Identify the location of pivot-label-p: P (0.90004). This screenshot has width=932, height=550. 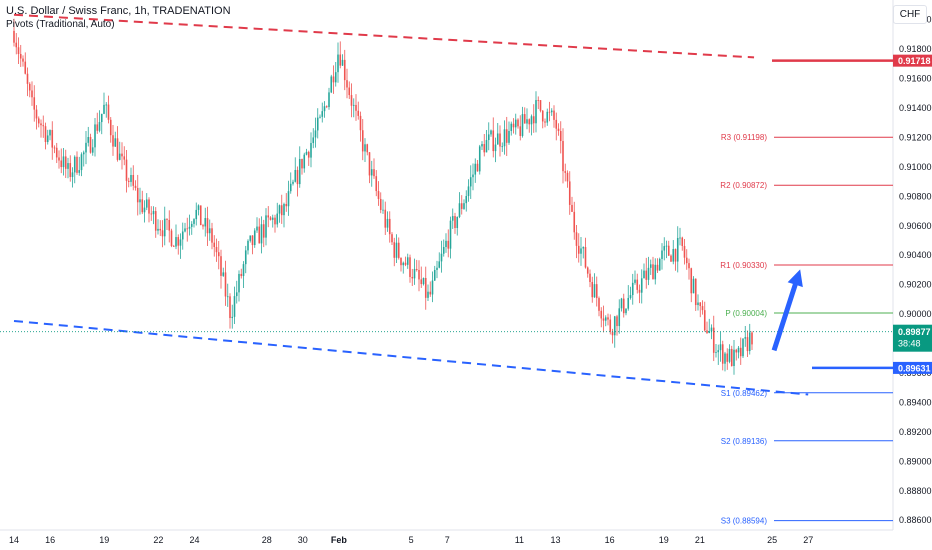
(746, 313).